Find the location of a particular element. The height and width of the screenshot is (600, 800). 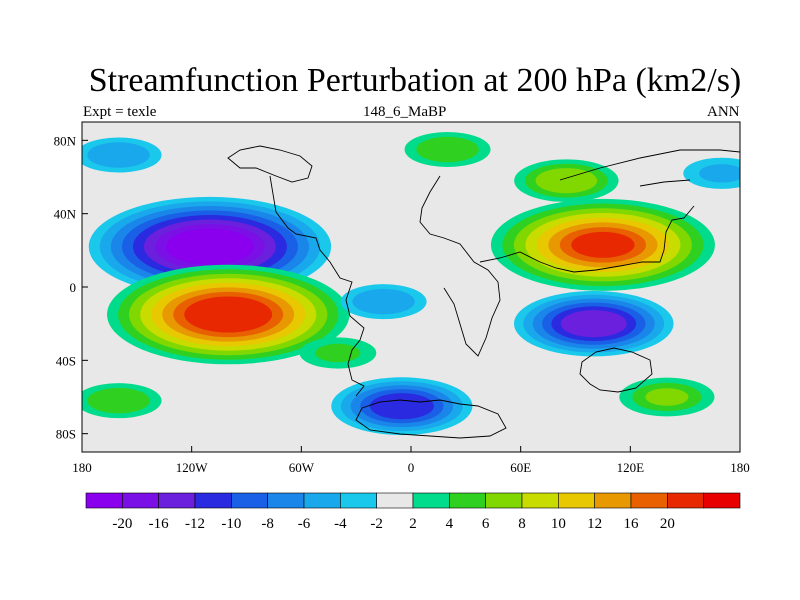

colorbar-label: -4 is located at coordinates (340, 524).